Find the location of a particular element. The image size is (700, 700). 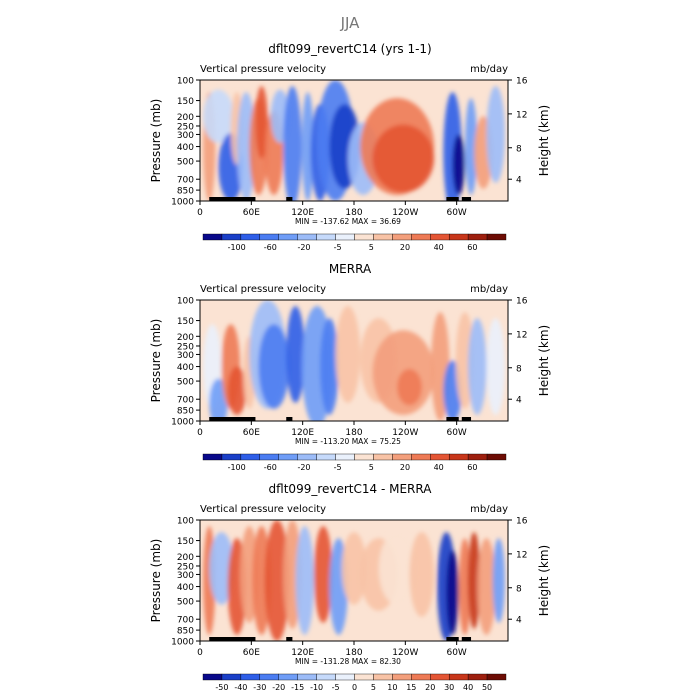

colorbar-label: -50 is located at coordinates (221, 687).